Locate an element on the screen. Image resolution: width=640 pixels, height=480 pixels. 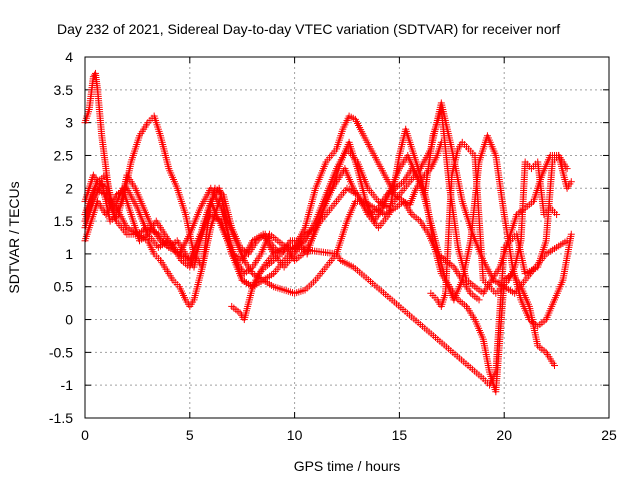
y-tick-label: 2.5 is located at coordinates (64, 155).